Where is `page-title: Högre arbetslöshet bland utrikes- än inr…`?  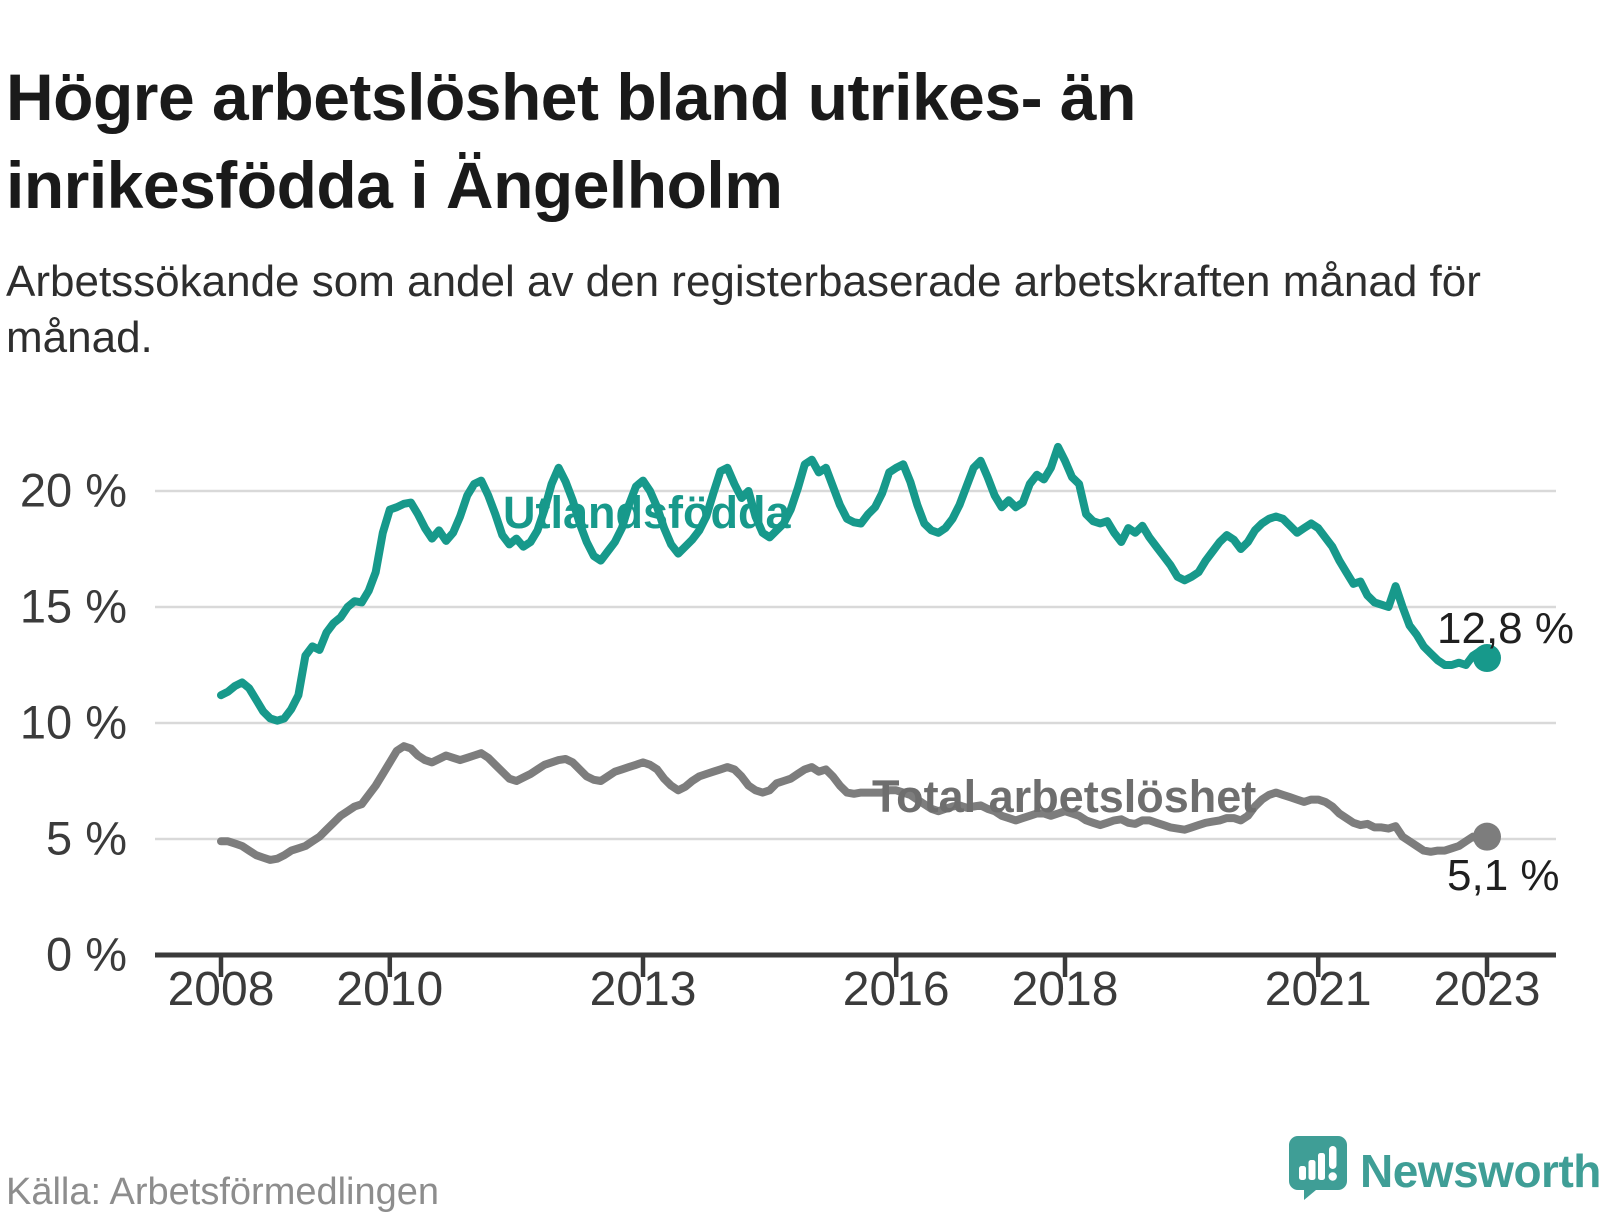 page-title: Högre arbetslöshet bland utrikes- än inr… is located at coordinates (571, 141).